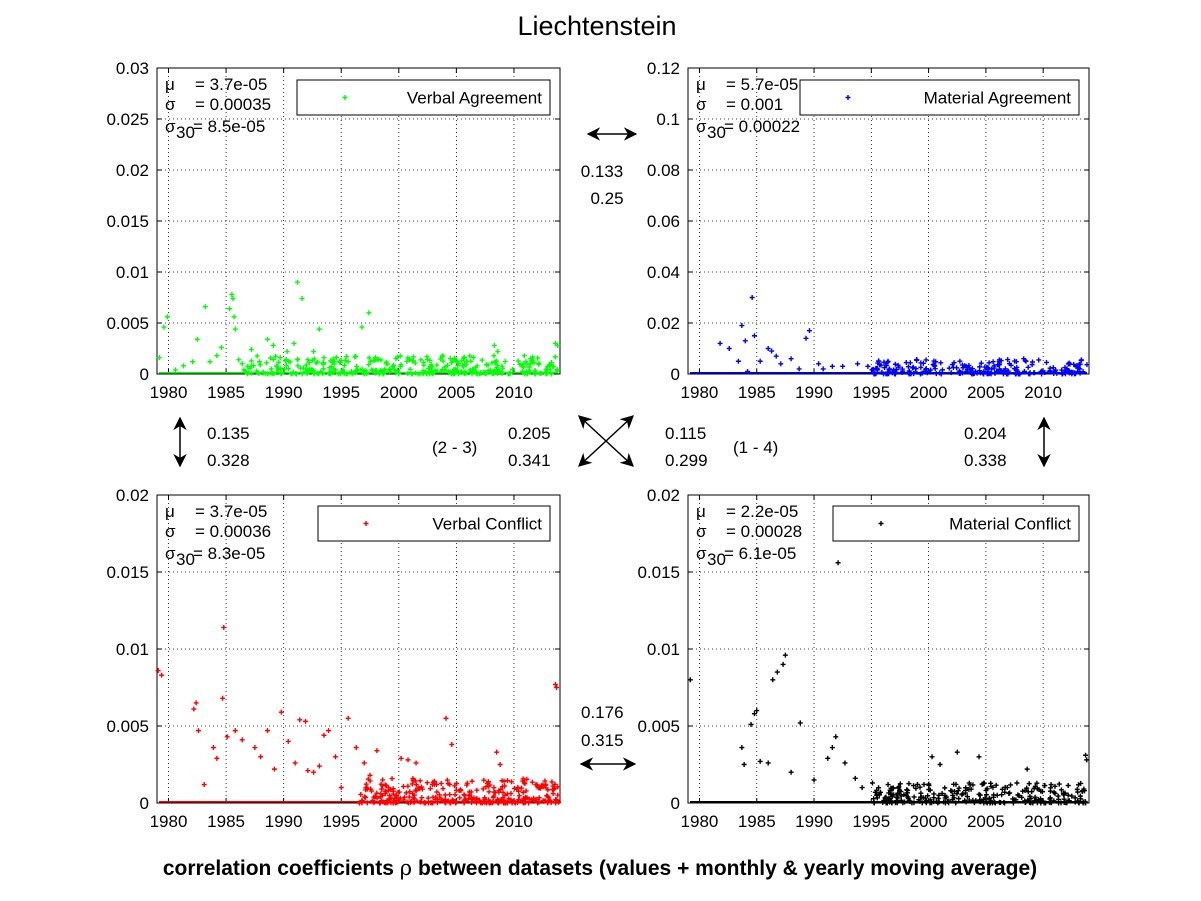 The image size is (1201, 901). What do you see at coordinates (749, 535) in the screenshot?
I see `stats-block: μ = 2.2e-05 σ = 0.00028 σ 30= 6.1e-05` at bounding box center [749, 535].